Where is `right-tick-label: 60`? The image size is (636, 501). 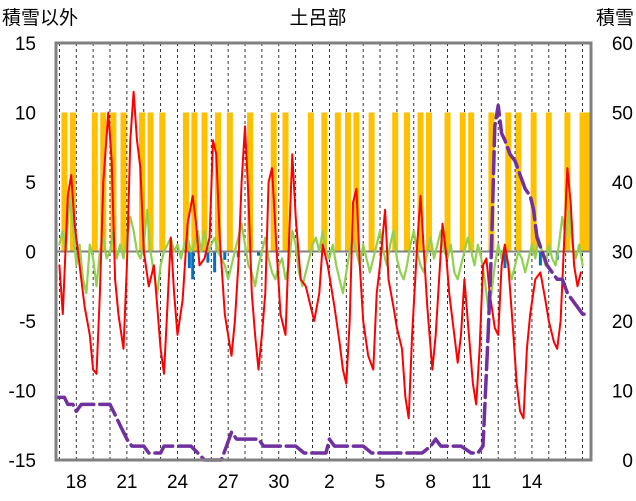 right-tick-label: 60 is located at coordinates (622, 44).